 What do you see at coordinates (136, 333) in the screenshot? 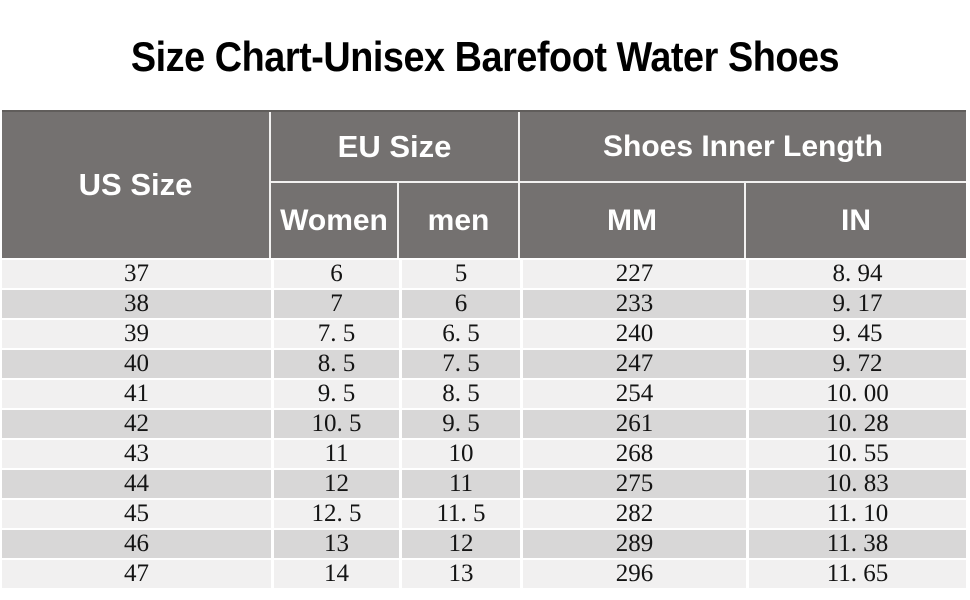
I see `table-cell: 39` at bounding box center [136, 333].